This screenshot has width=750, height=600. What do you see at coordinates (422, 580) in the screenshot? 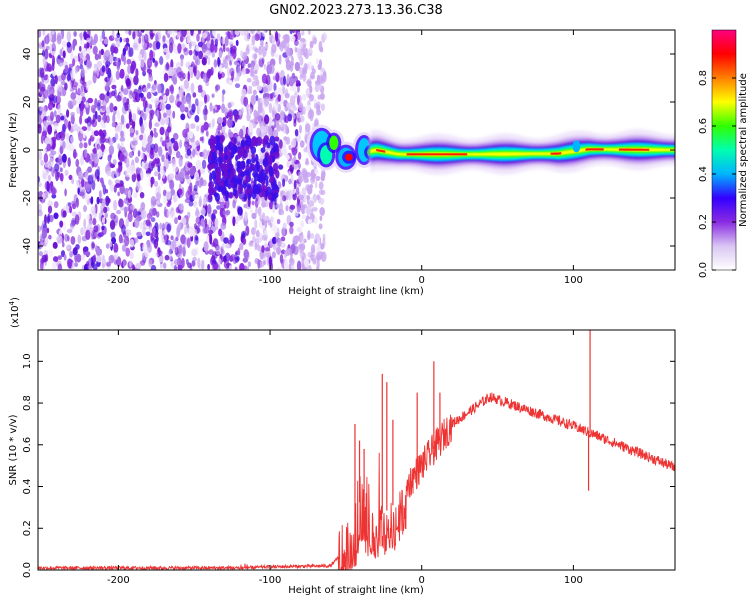
I see `x-tick-label: 0` at bounding box center [422, 580].